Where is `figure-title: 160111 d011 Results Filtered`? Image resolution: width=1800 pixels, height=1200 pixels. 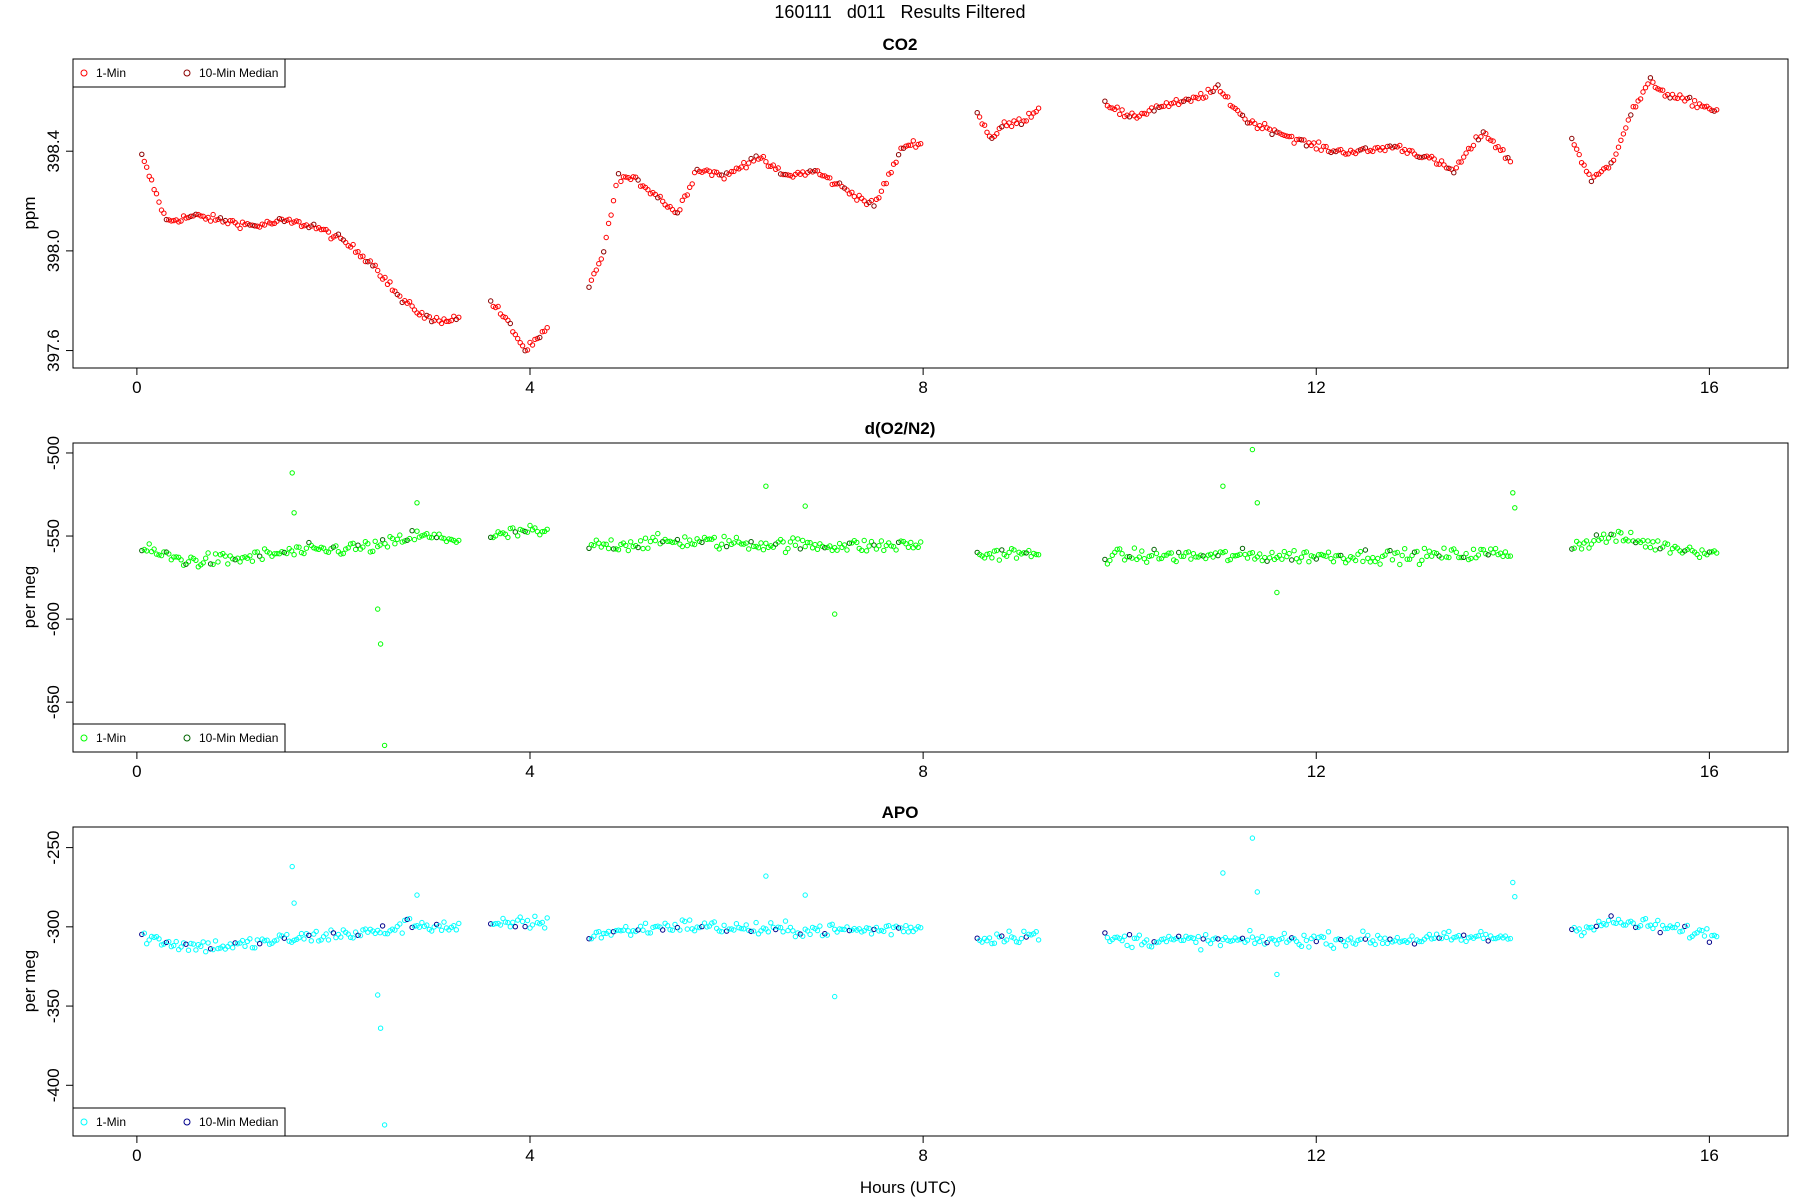
figure-title: 160111 d011 Results Filtered is located at coordinates (899, 12).